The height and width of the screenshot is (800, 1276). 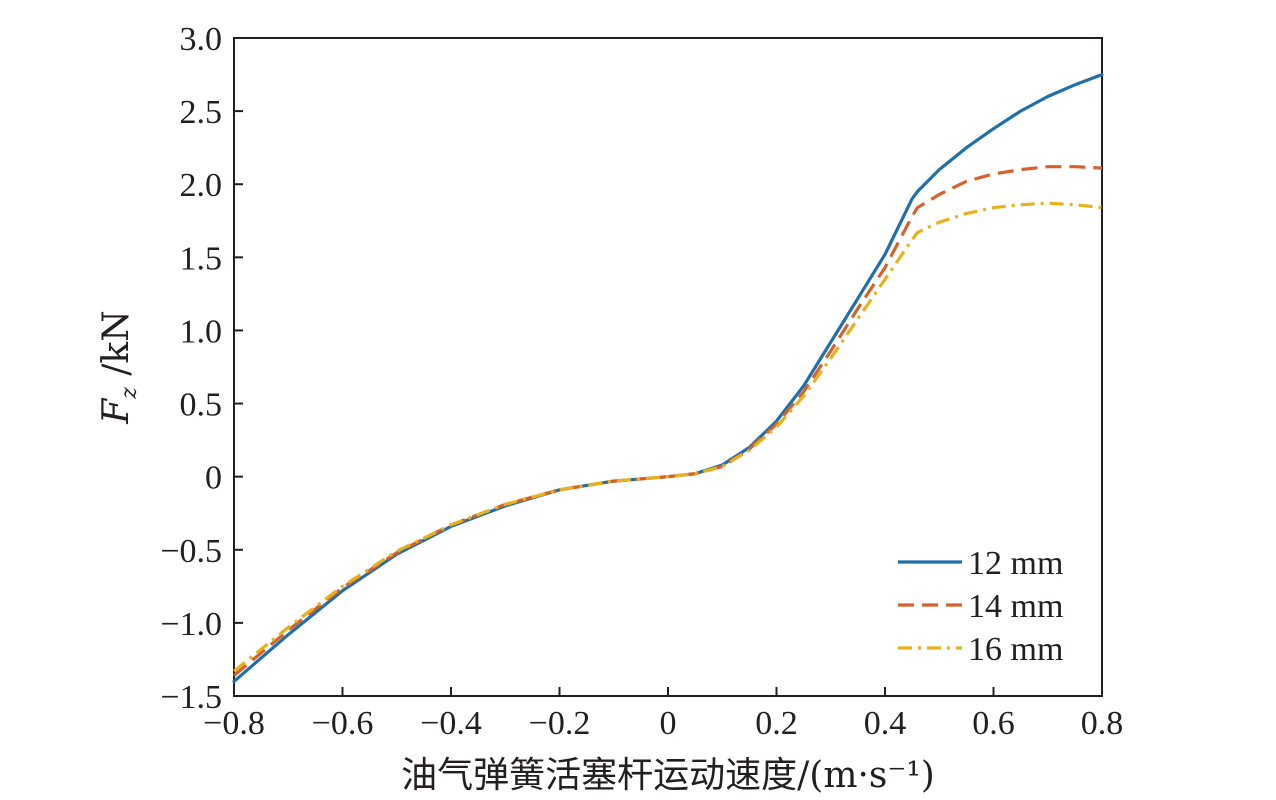 I want to click on y-axis-label: Fz /kN, so click(x=119, y=367).